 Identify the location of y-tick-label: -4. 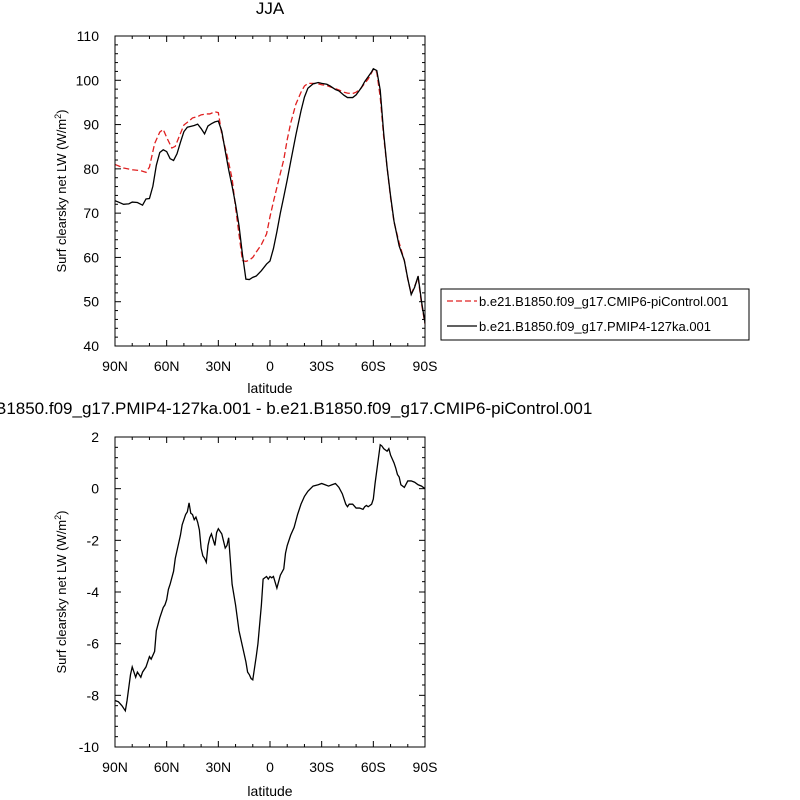
(93, 592).